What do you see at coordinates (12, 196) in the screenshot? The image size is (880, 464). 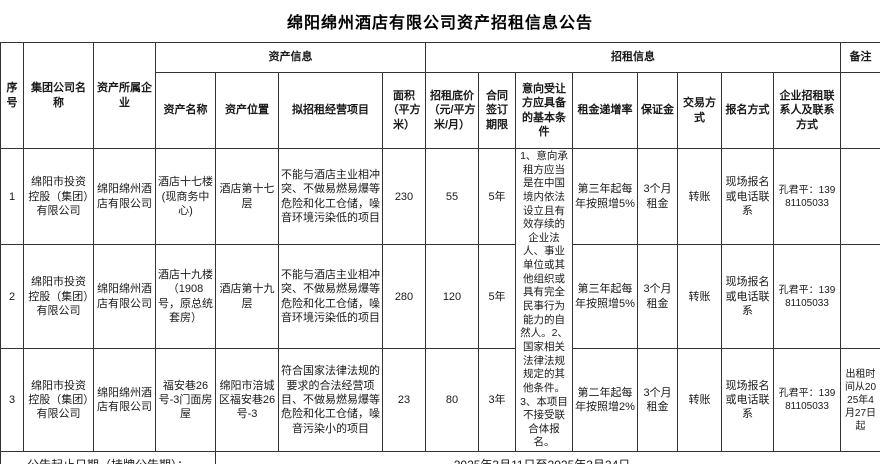 I see `cell-seq: 1` at bounding box center [12, 196].